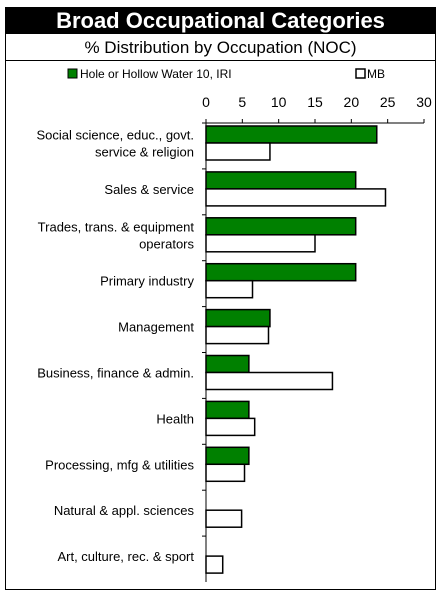  I want to click on category-label: operators, so click(166, 243).